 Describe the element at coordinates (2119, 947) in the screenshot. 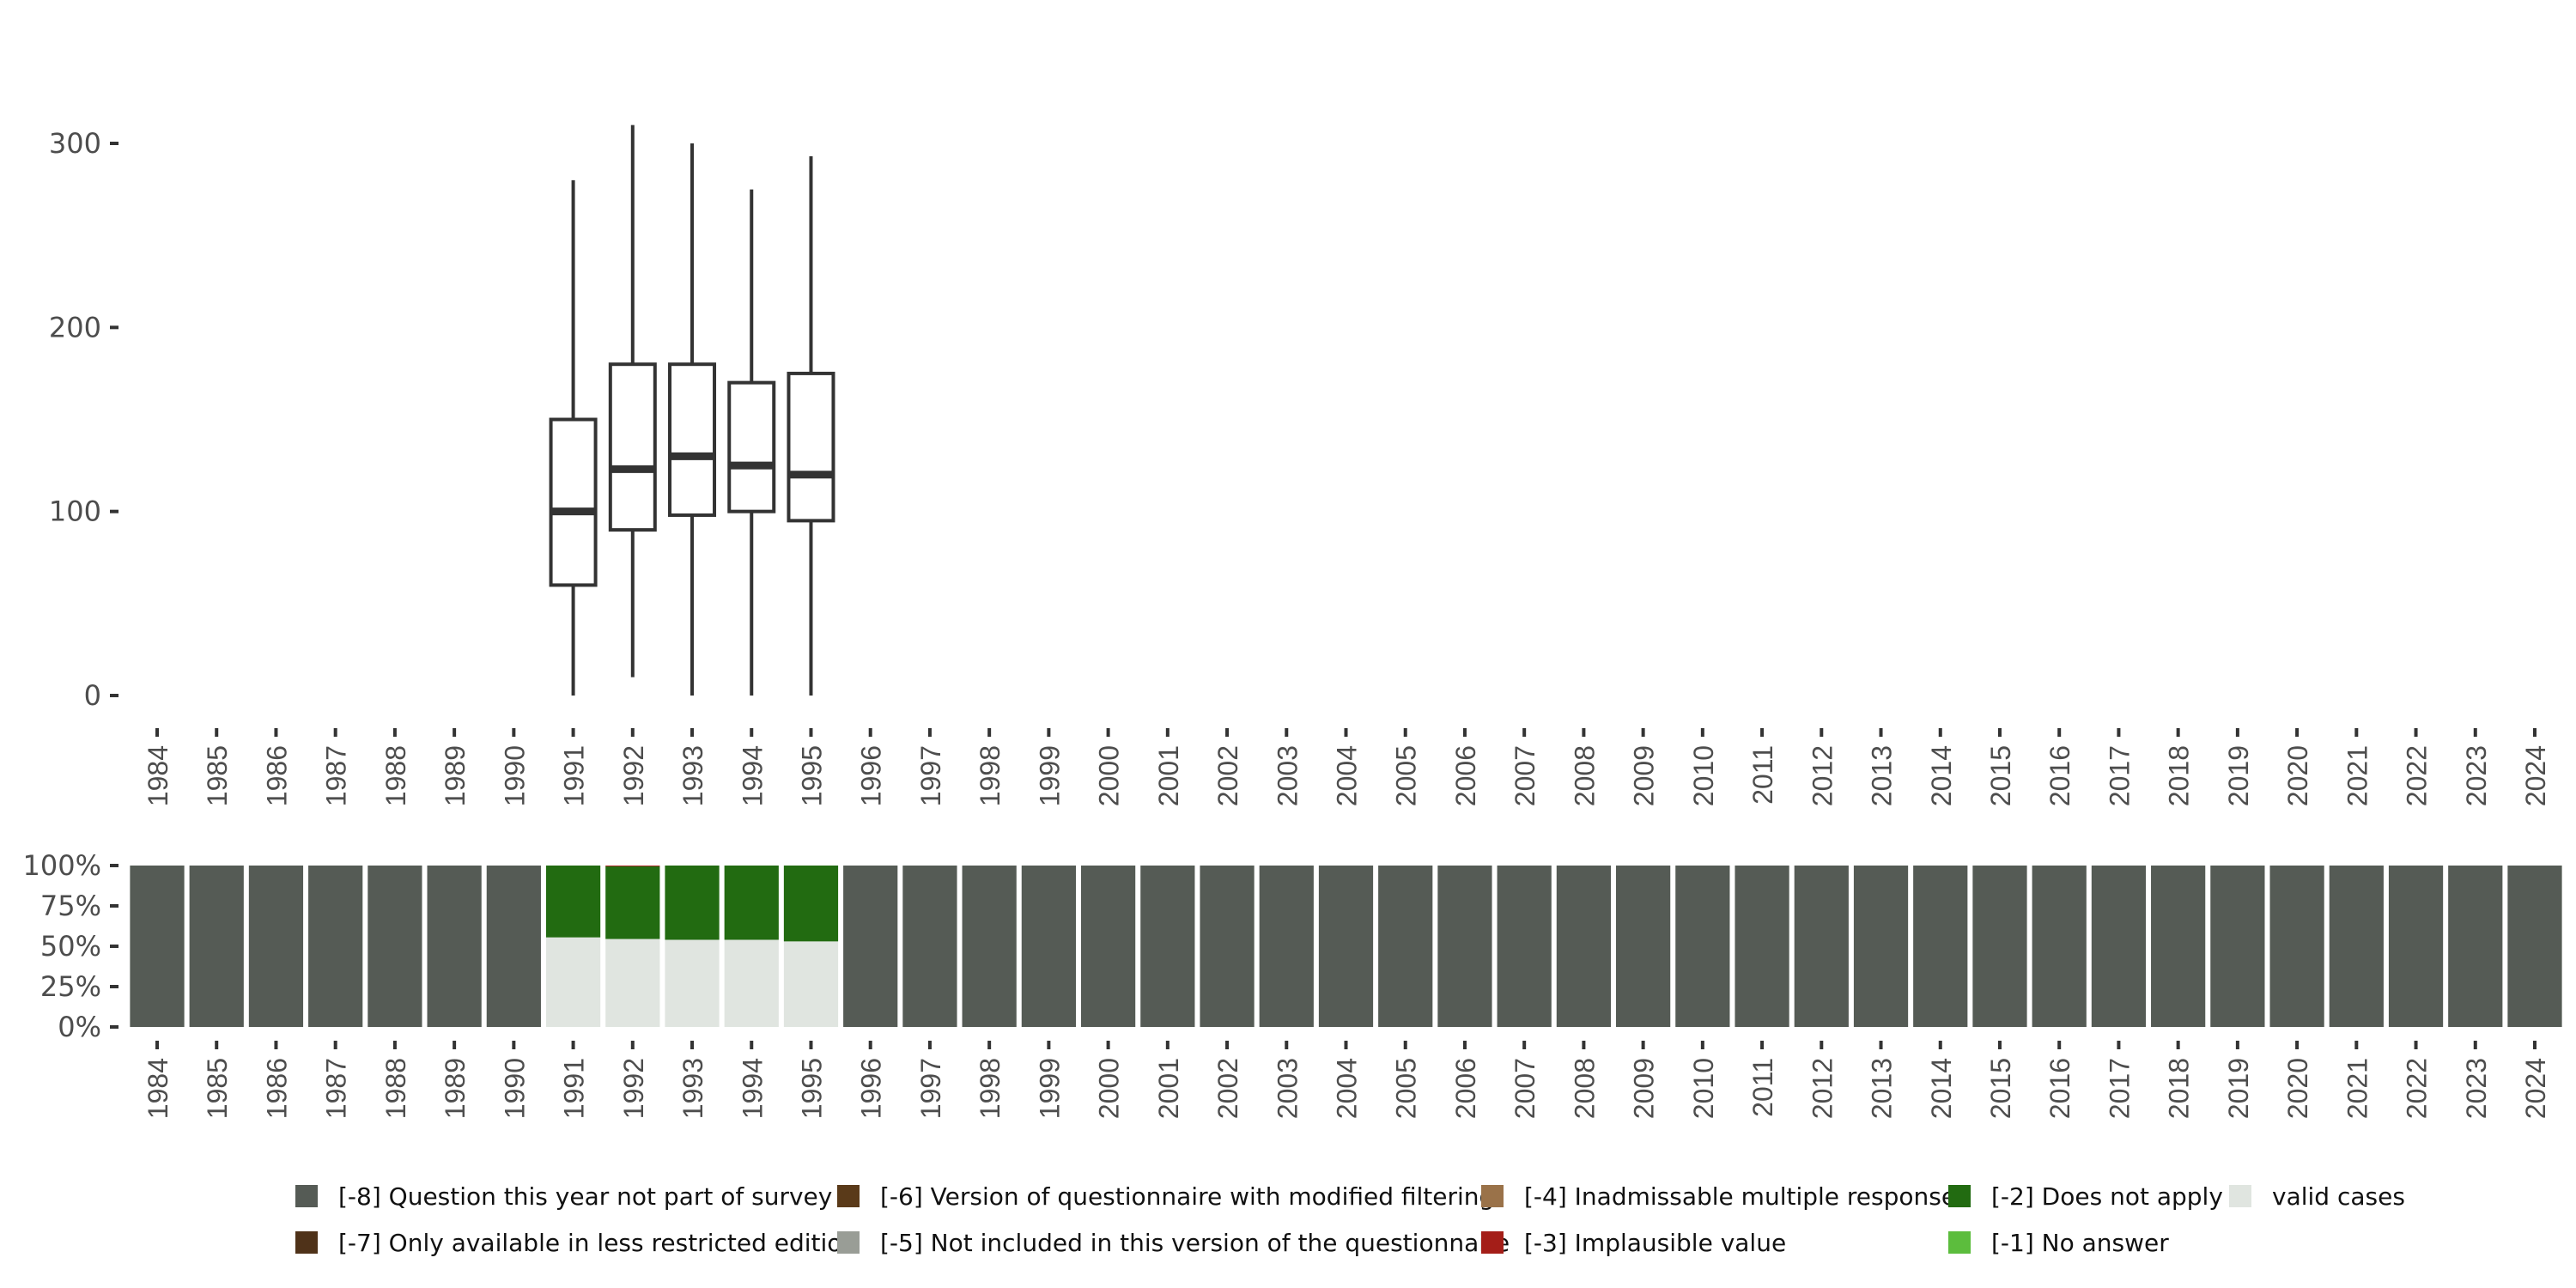

I see `bar-2017` at that location.